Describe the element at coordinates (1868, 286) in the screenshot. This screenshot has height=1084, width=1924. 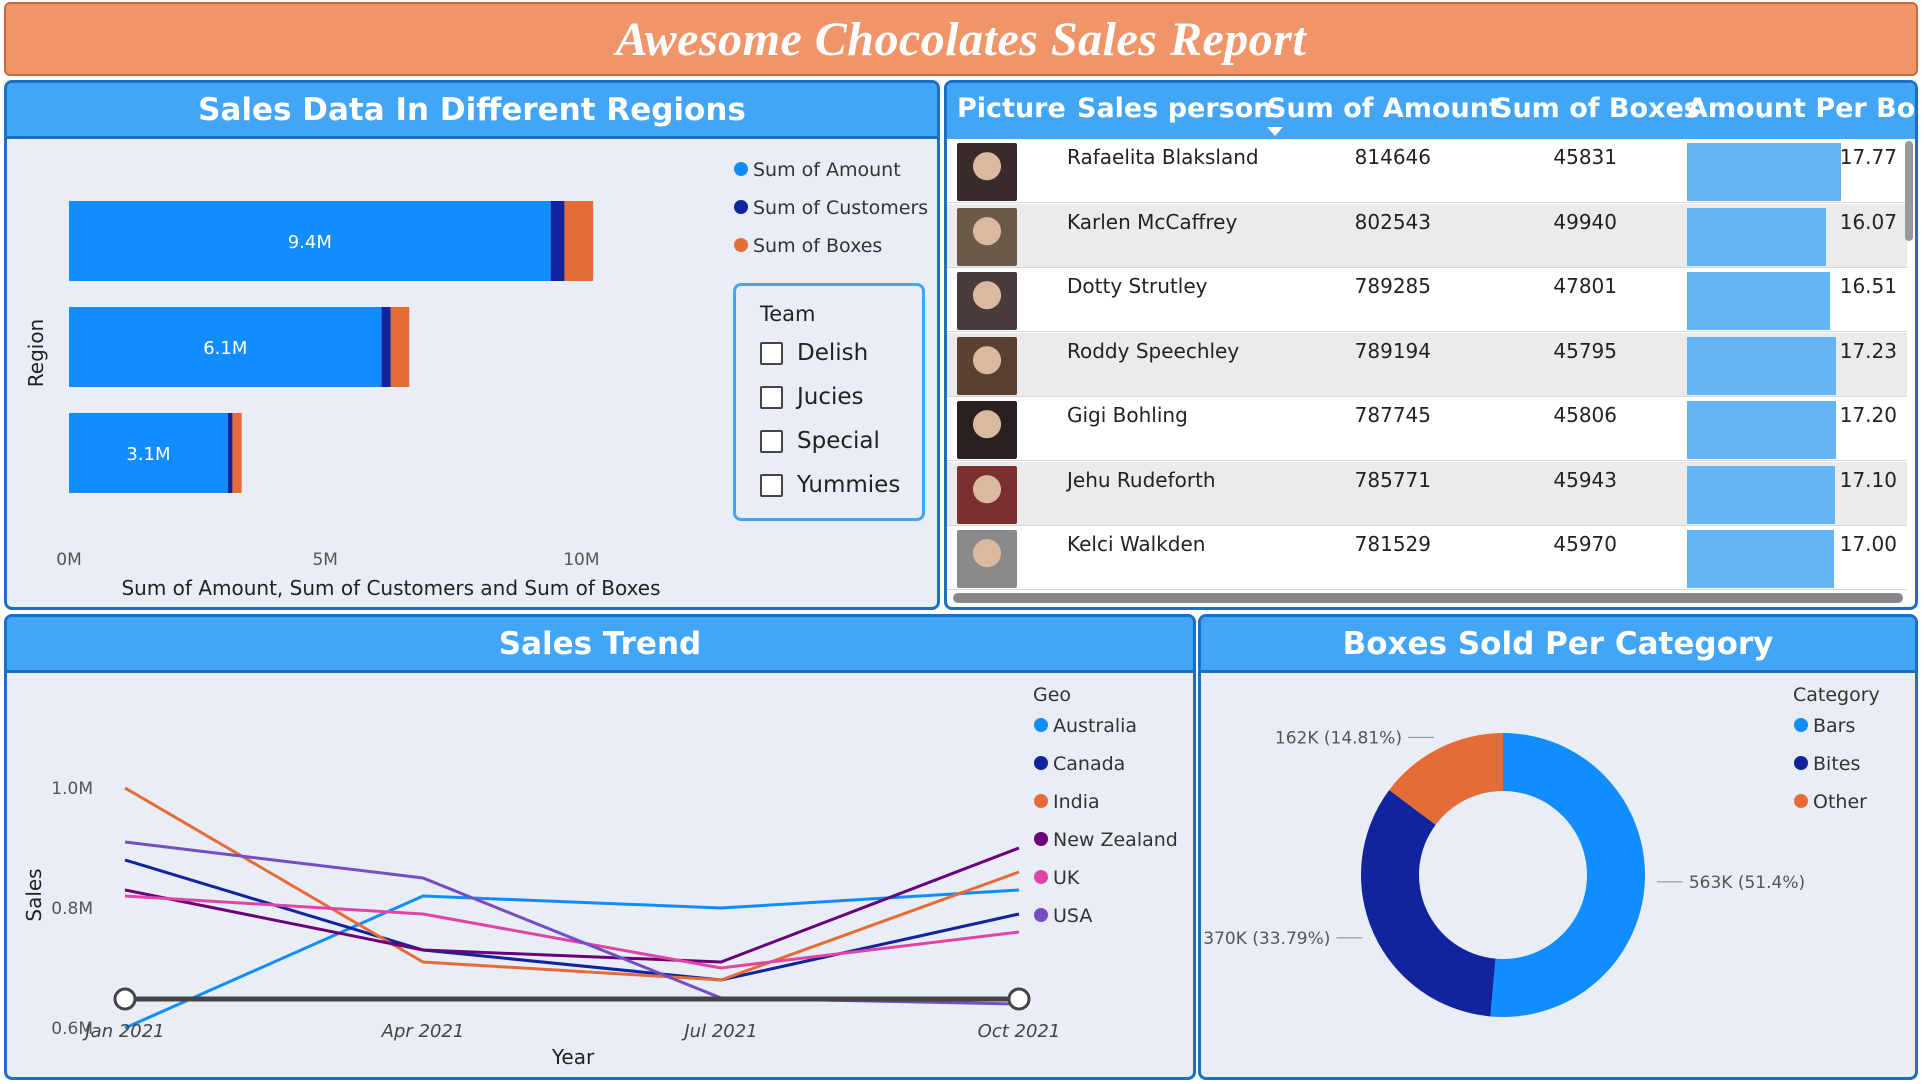
I see `amount-per-box-value: 16.51` at that location.